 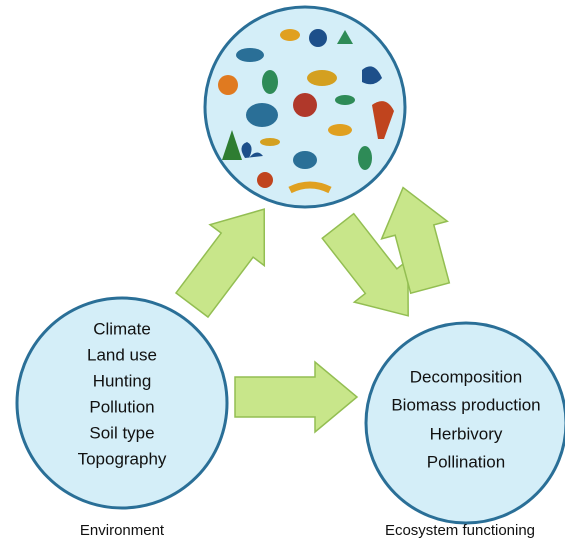 I want to click on environment-circle, so click(x=122, y=403).